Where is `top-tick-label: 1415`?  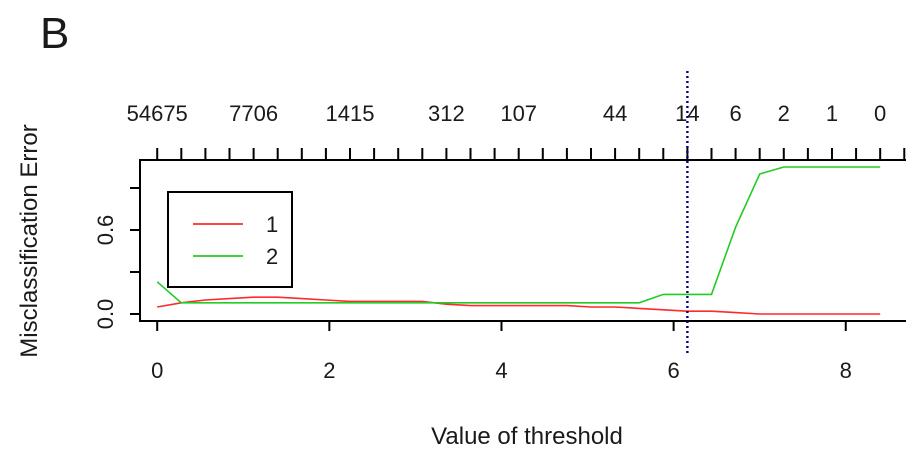
top-tick-label: 1415 is located at coordinates (350, 113).